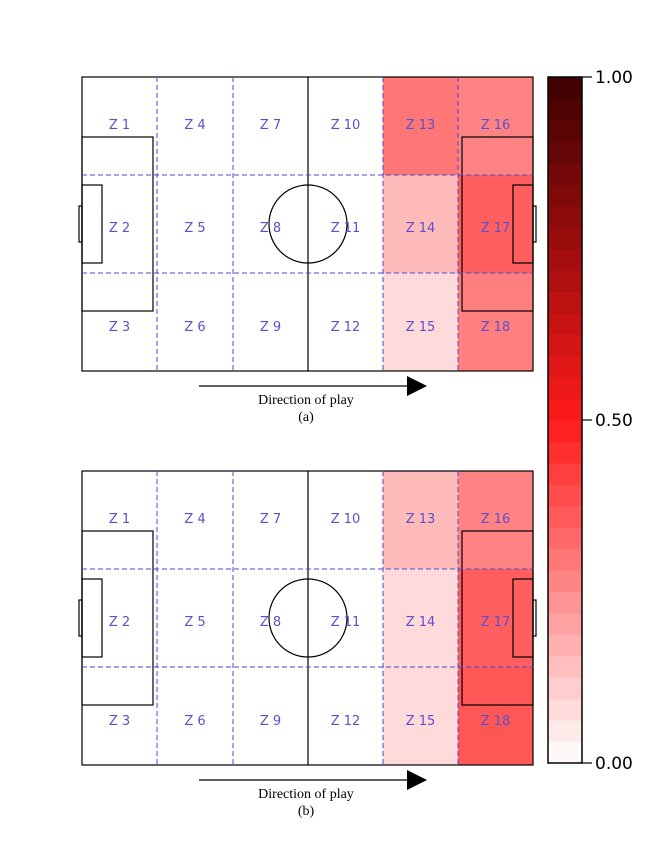 This screenshot has height=852, width=667. What do you see at coordinates (614, 78) in the screenshot?
I see `colorbar-tick-label: 1.00` at bounding box center [614, 78].